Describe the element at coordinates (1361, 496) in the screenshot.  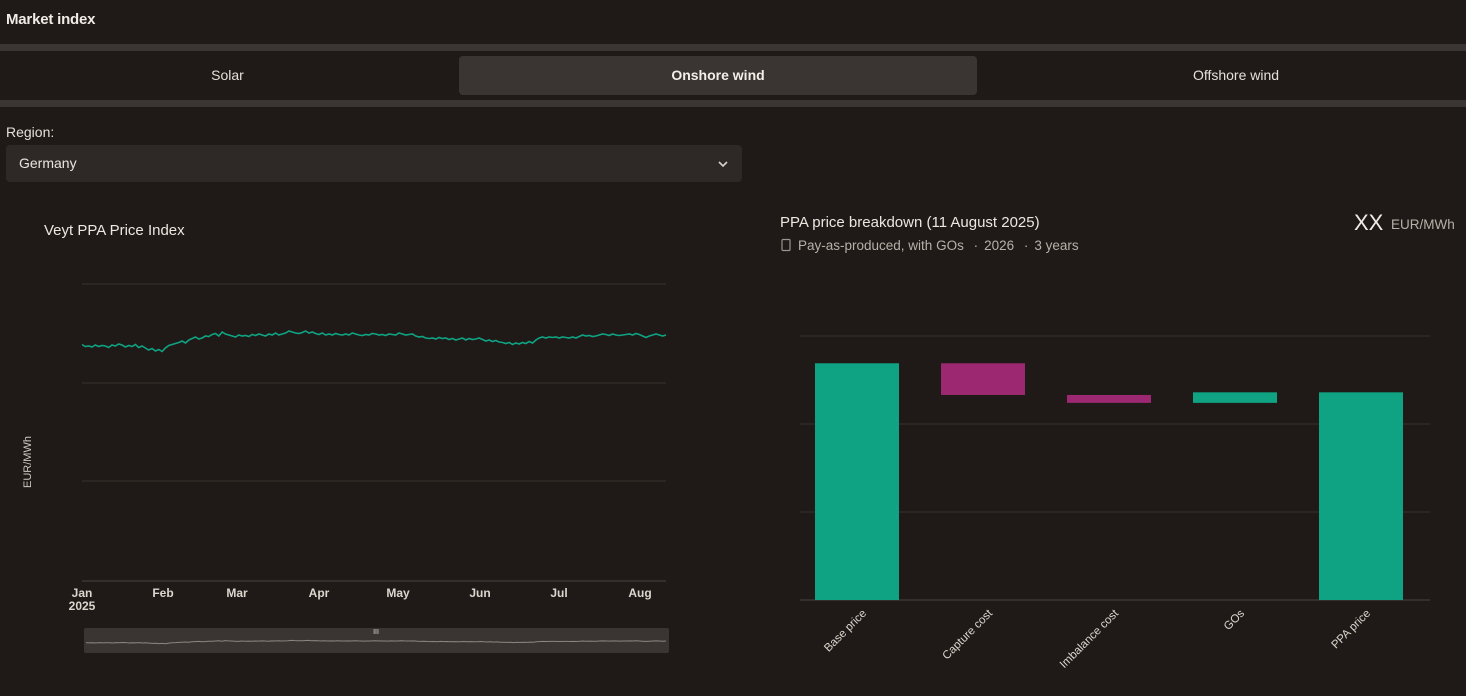
I see `bar-ppa-price` at that location.